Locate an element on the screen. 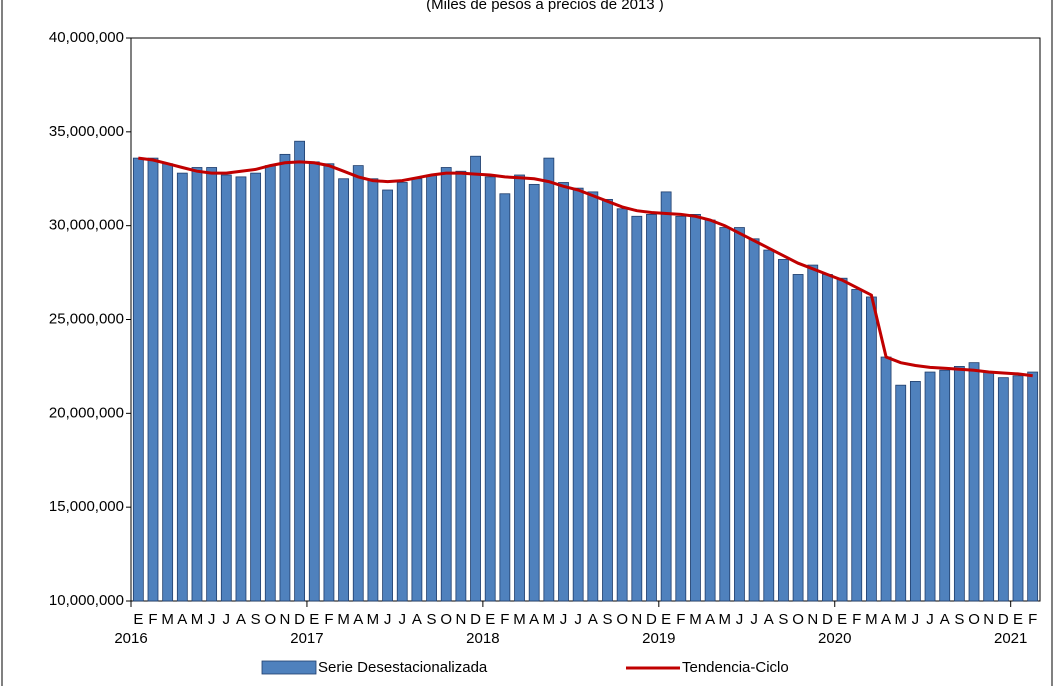 This screenshot has height=686, width=1056. year-label: 2020 is located at coordinates (834, 638).